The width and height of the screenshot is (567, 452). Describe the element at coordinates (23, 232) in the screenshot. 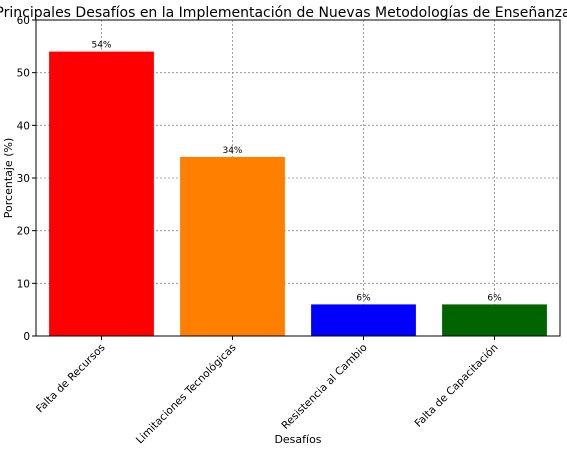

I see `y-tick-label: 20` at that location.